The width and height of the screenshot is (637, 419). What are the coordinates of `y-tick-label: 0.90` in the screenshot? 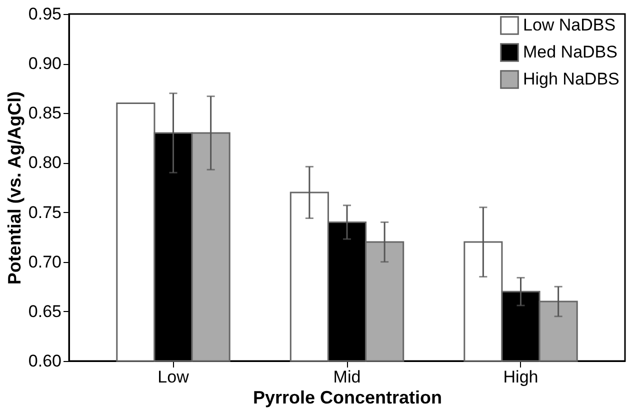 It's located at (45, 64).